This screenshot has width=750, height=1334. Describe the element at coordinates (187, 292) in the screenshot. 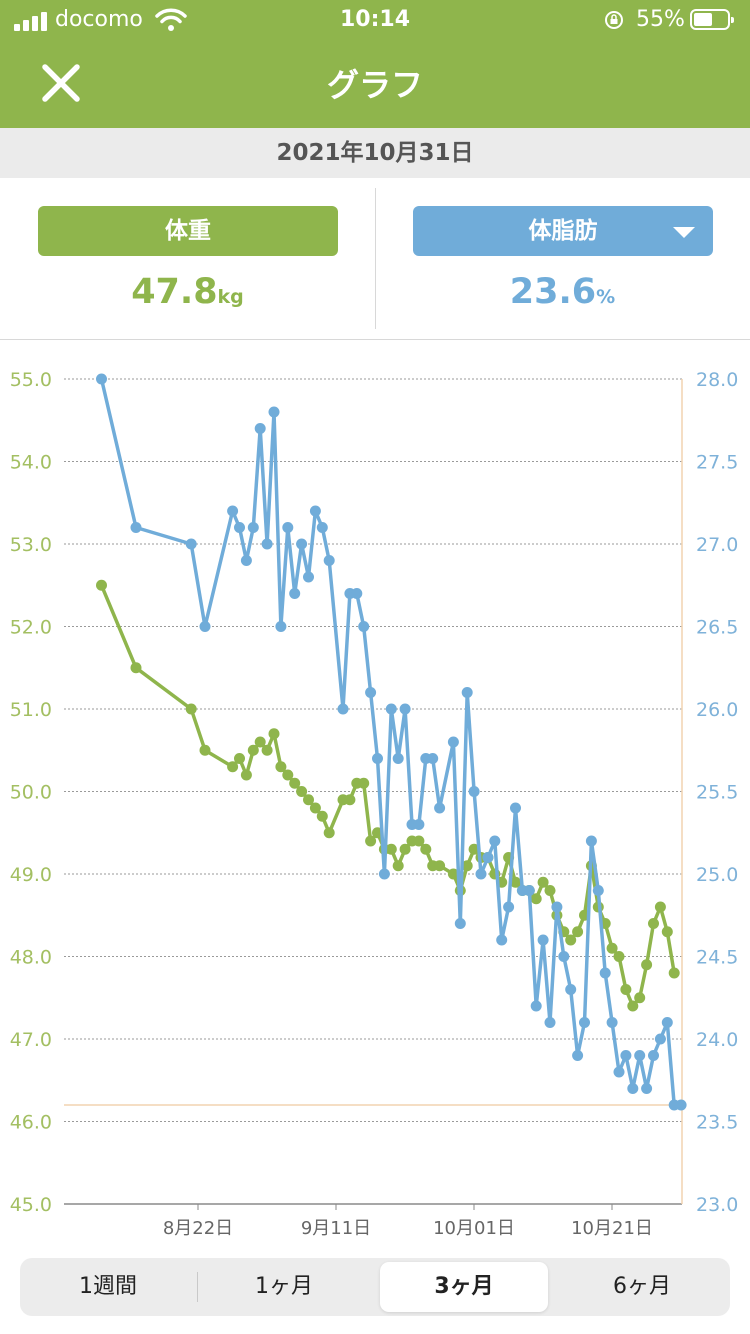

I see `weight-value: 47.8kg` at that location.